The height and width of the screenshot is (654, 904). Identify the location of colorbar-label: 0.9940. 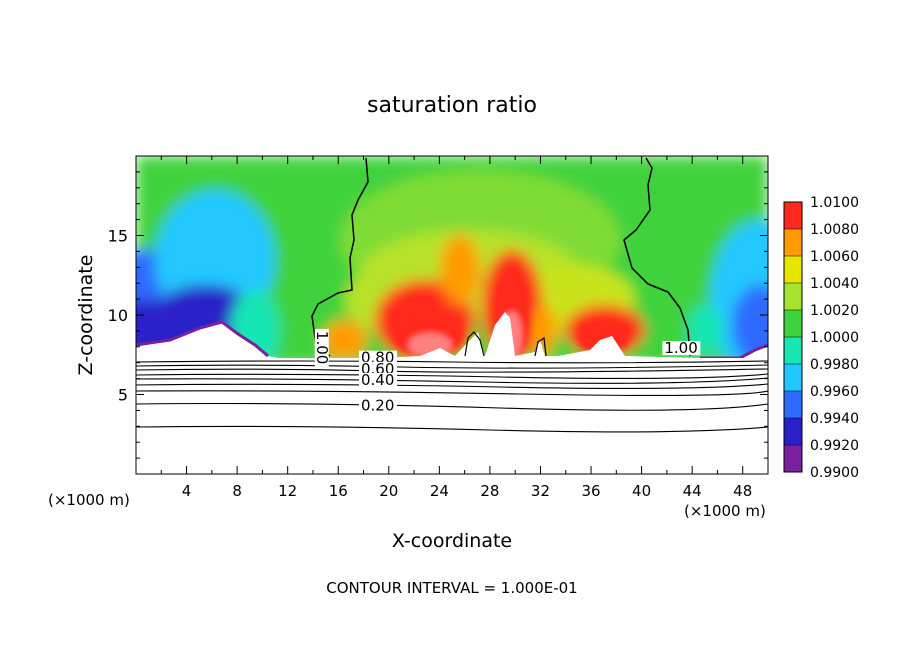
(834, 419).